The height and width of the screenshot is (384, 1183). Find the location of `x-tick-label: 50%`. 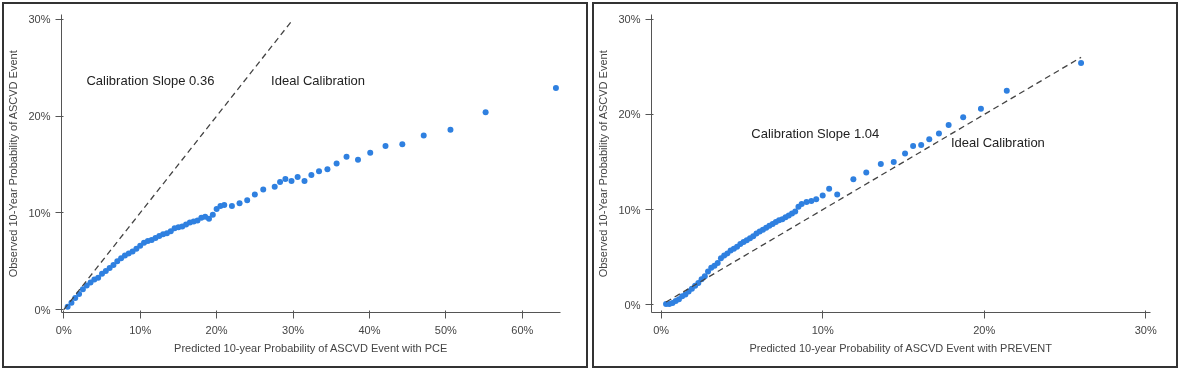

x-tick-label: 50% is located at coordinates (446, 329).